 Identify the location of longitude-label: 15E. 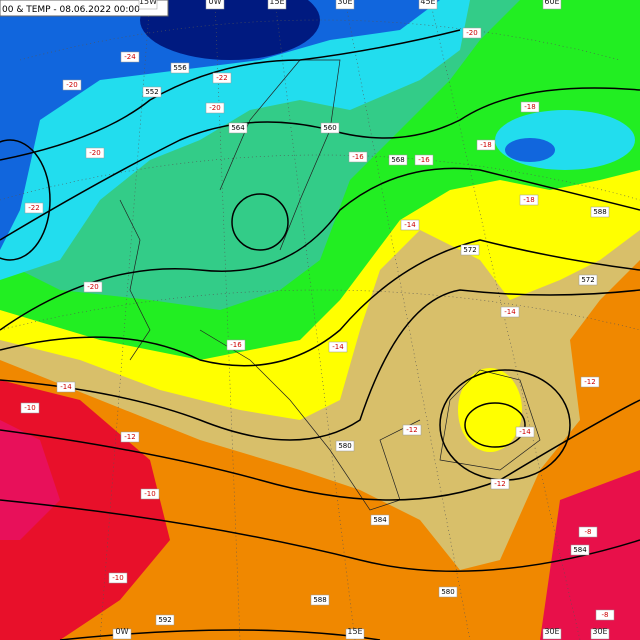
(276, 3).